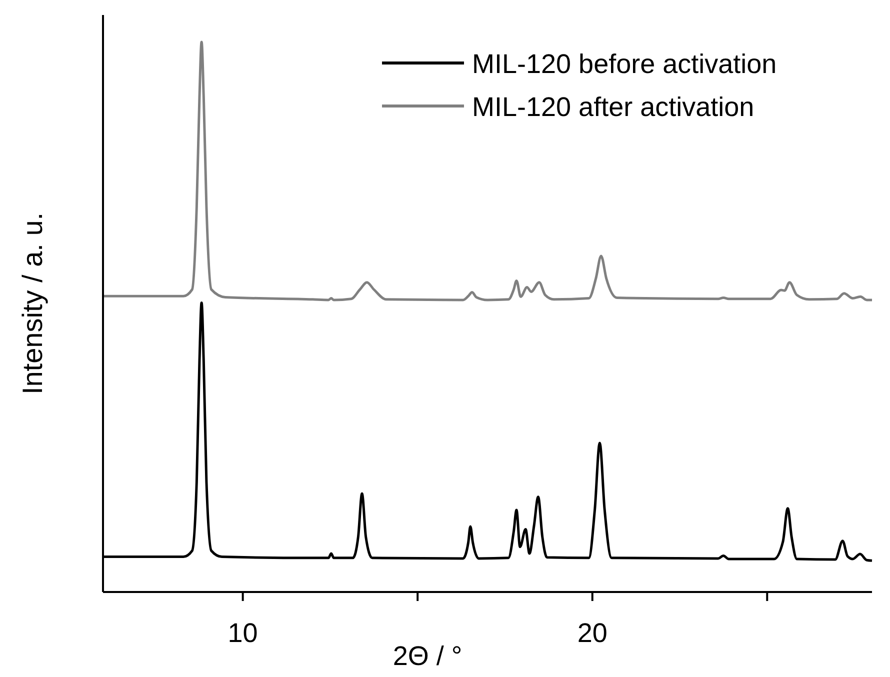  I want to click on y-axis-title: Intensity / a. u., so click(32, 303).